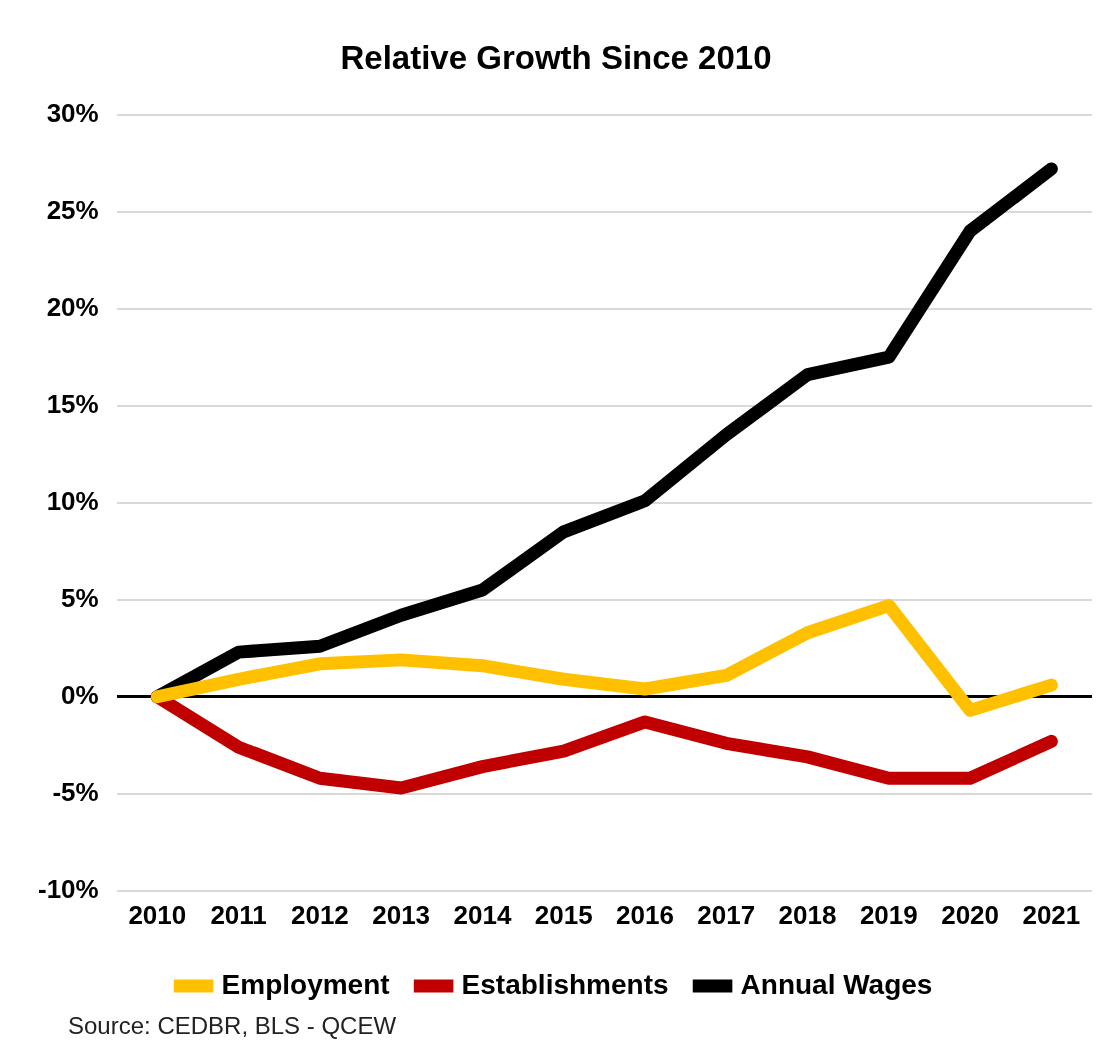 This screenshot has height=1064, width=1117. What do you see at coordinates (319, 914) in the screenshot?
I see `x-tick-label: 2012` at bounding box center [319, 914].